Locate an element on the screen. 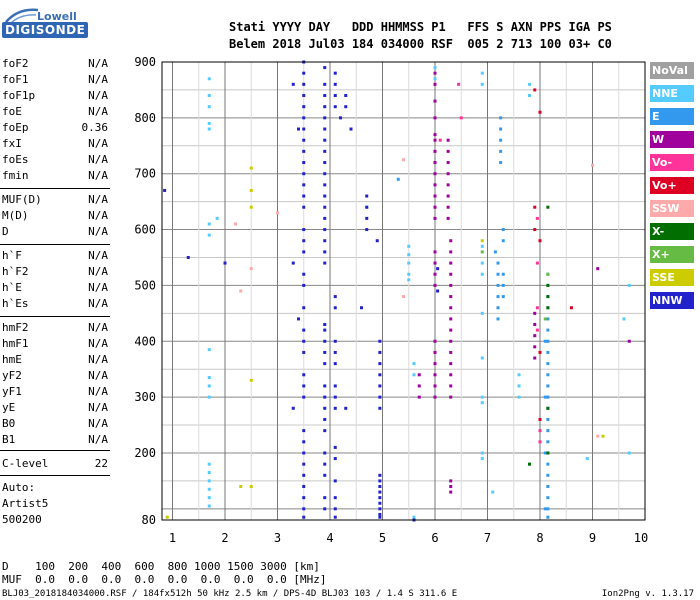 The height and width of the screenshot is (600, 700). y-tick-labels: 80 200 300 400 500 600 700 800 900 is located at coordinates (145, 291).